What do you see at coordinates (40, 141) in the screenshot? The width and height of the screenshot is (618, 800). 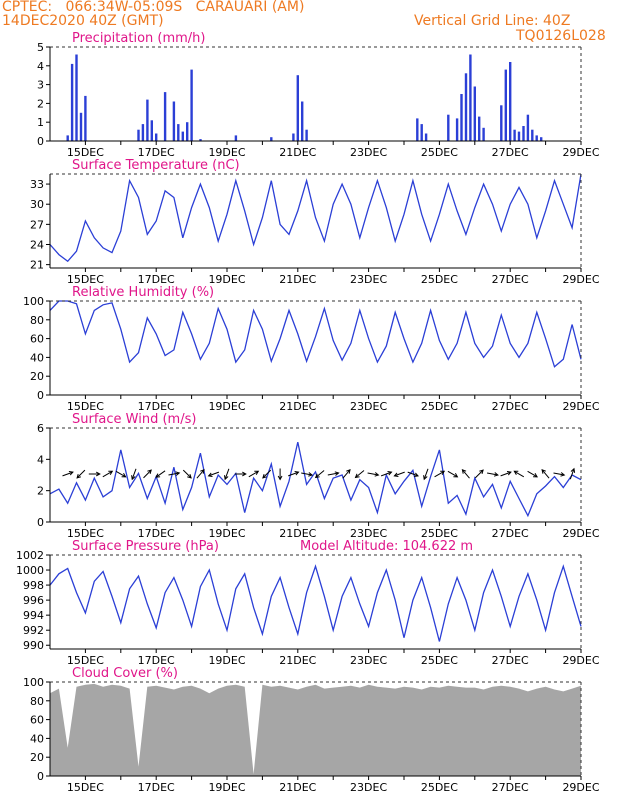 I see `precip-ytick-label: 0` at bounding box center [40, 141].